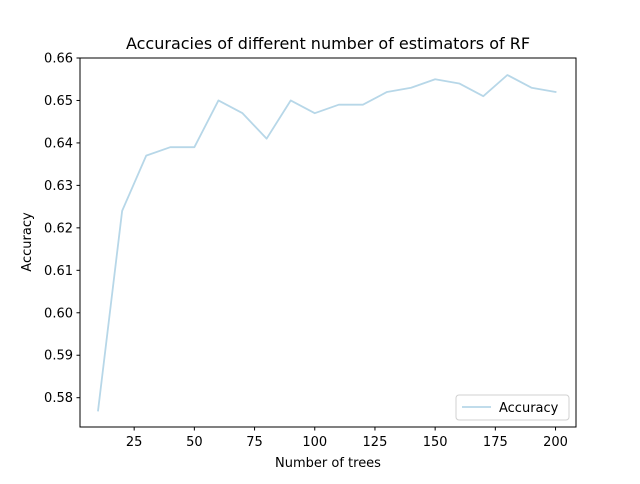 The image size is (640, 484). I want to click on y-tick-label: 0.62, so click(58, 228).